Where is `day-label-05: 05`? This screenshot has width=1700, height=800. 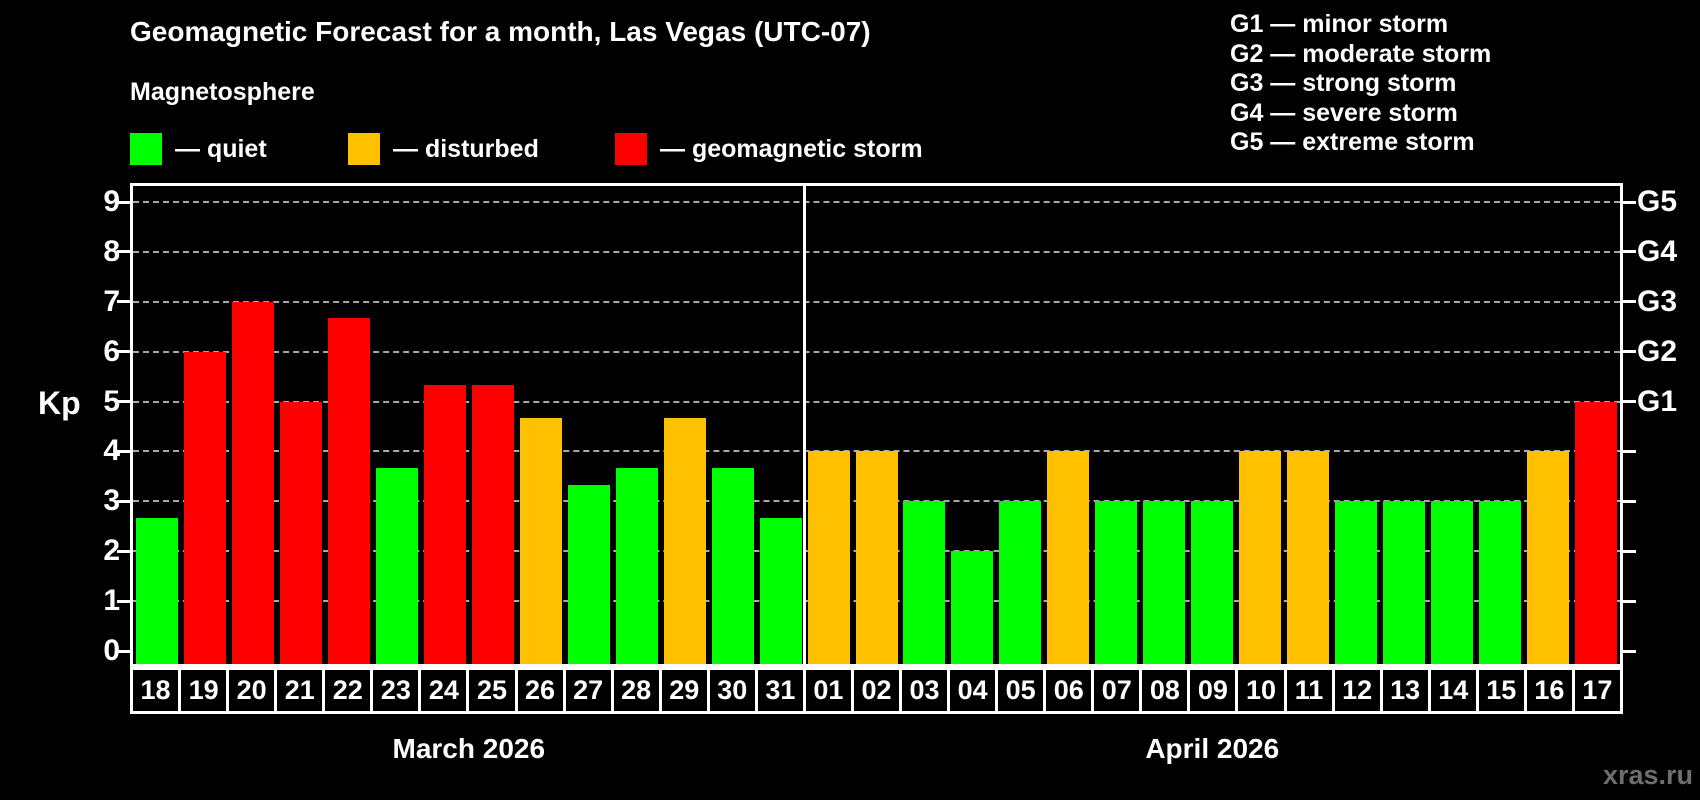
day-label-05: 05 is located at coordinates (1022, 690).